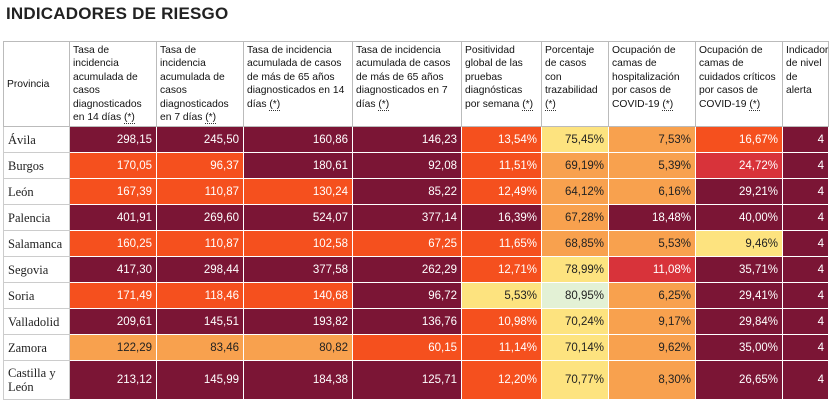 The height and width of the screenshot is (409, 834). What do you see at coordinates (501, 244) in the screenshot?
I see `indicator-value-cell: 11,65%` at bounding box center [501, 244].